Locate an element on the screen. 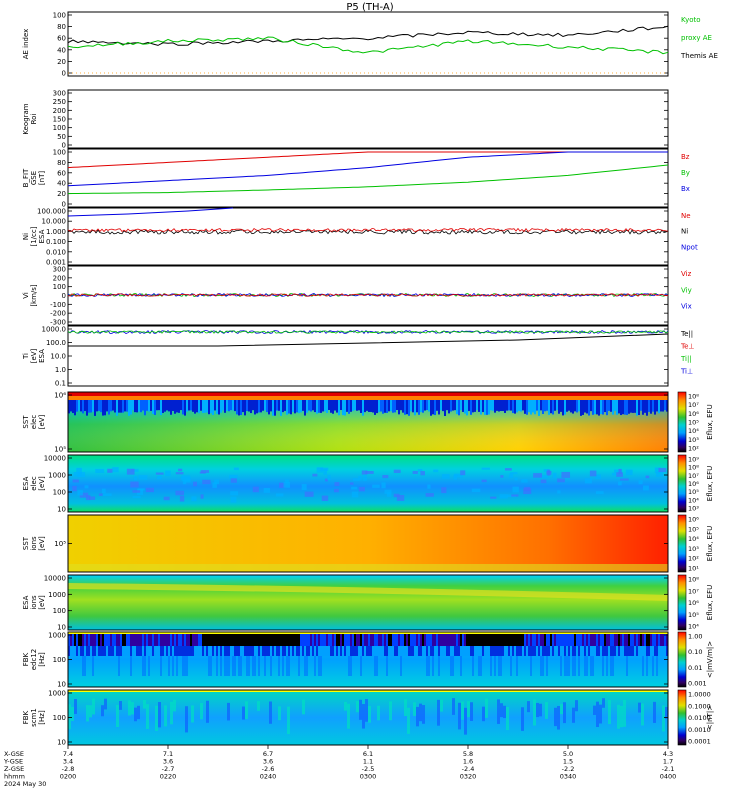 This screenshot has width=750, height=800. y-tick-label: 1000 is located at coordinates (57, 595).